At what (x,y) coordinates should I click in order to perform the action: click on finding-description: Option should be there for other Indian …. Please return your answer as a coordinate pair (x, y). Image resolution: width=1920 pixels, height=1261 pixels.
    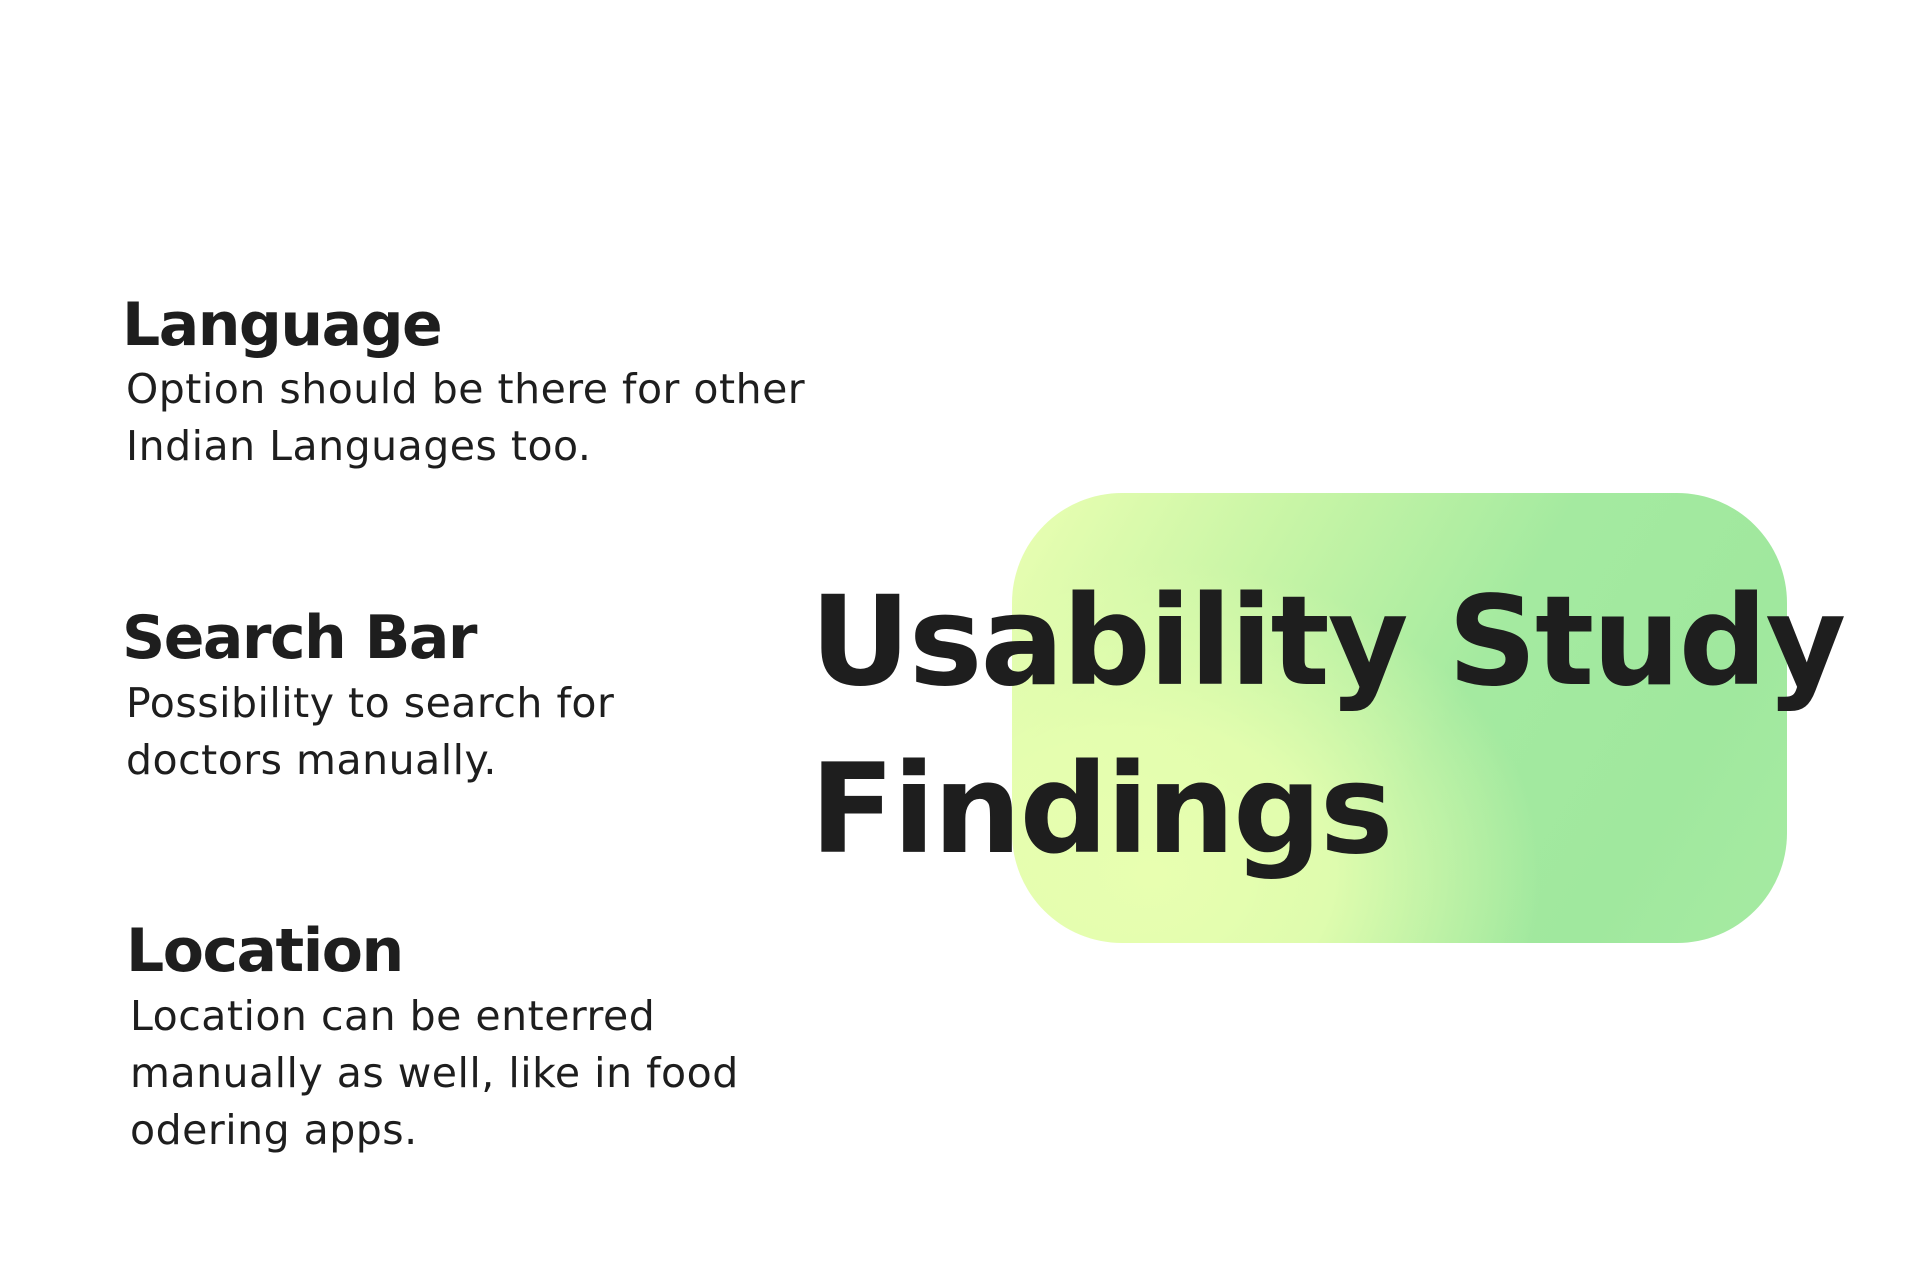
    Looking at the image, I should click on (466, 417).